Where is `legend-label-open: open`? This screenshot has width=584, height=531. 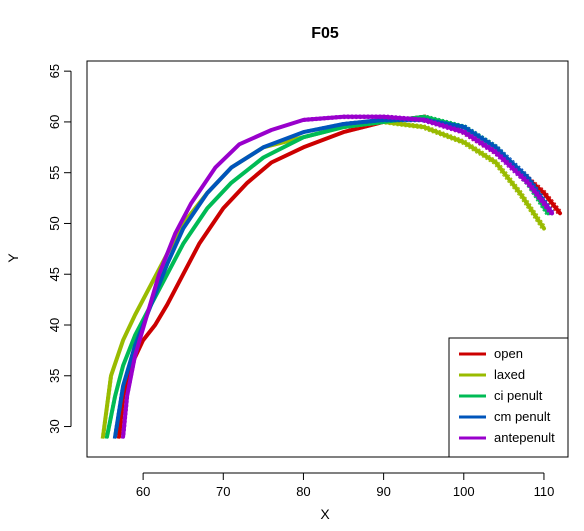 legend-label-open: open is located at coordinates (508, 353).